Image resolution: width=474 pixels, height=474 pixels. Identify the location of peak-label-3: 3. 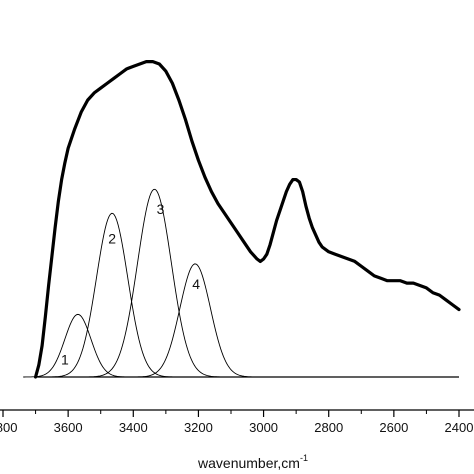
(161, 209).